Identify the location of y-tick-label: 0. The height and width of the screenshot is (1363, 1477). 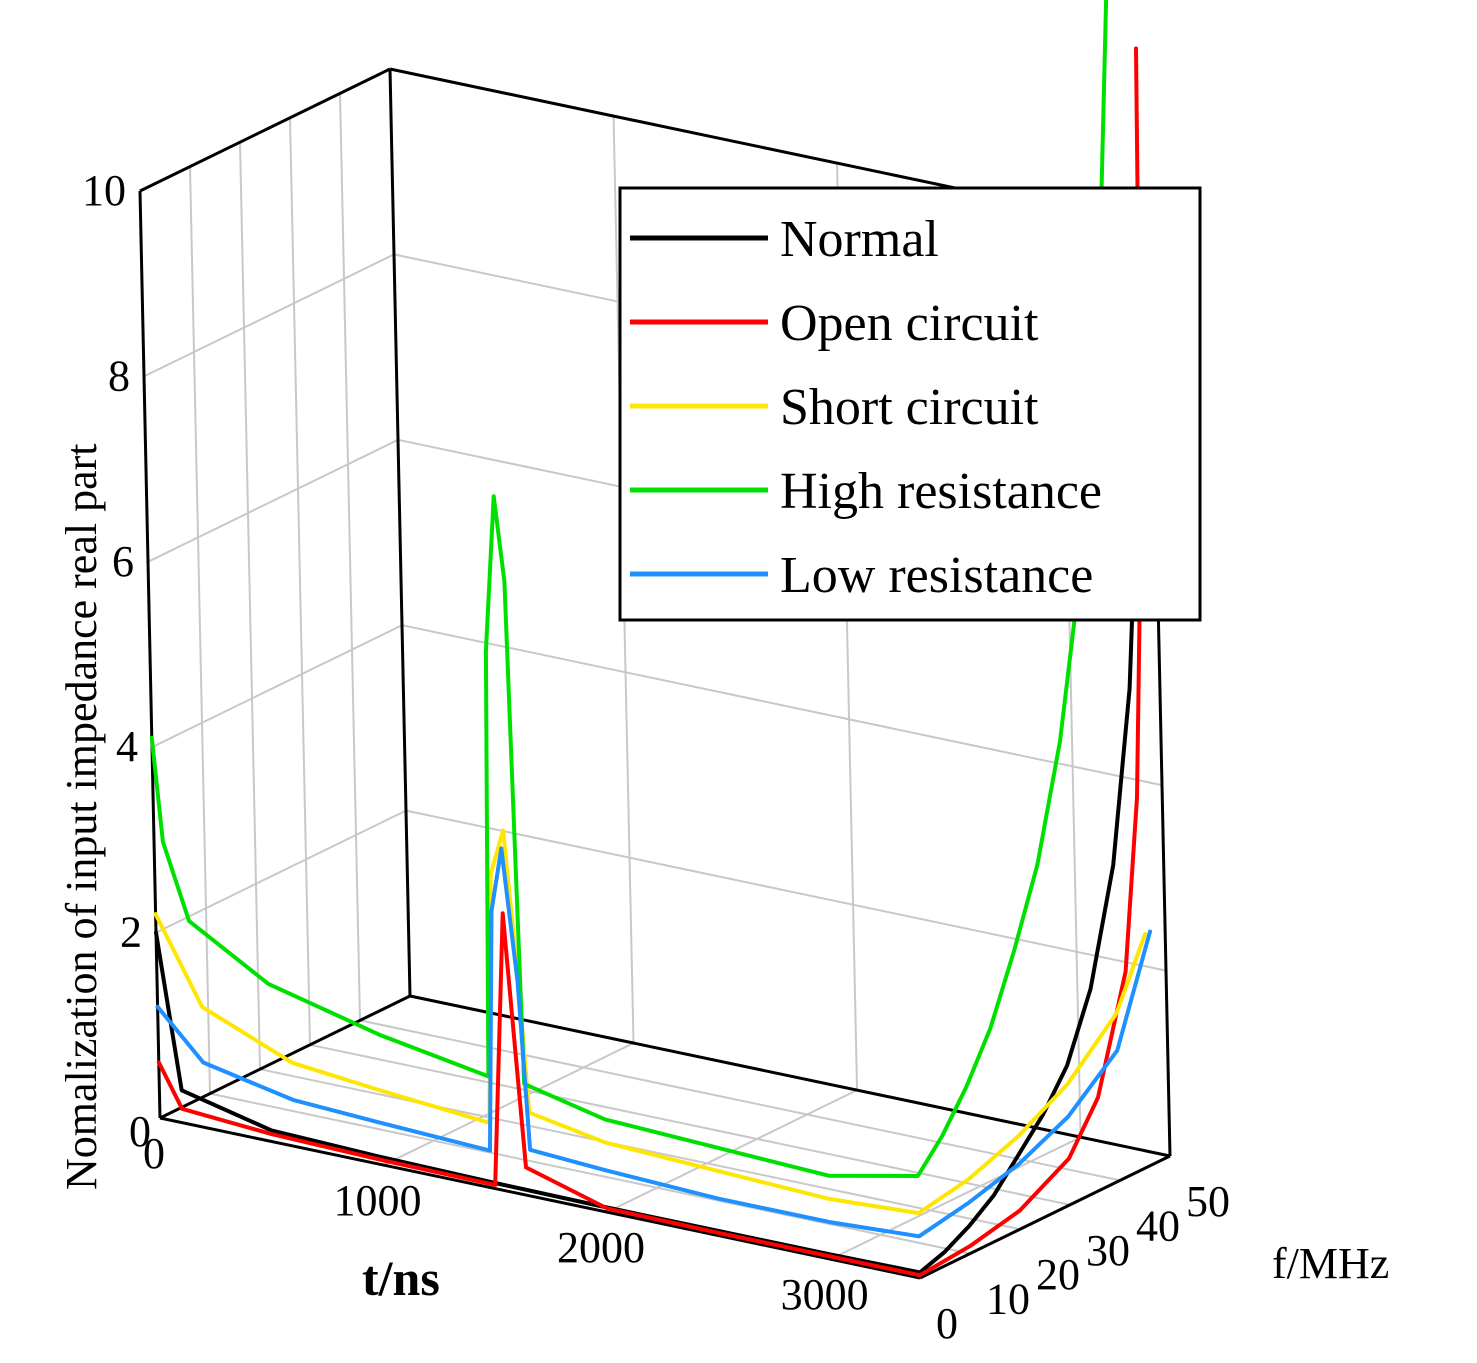
(947, 1323).